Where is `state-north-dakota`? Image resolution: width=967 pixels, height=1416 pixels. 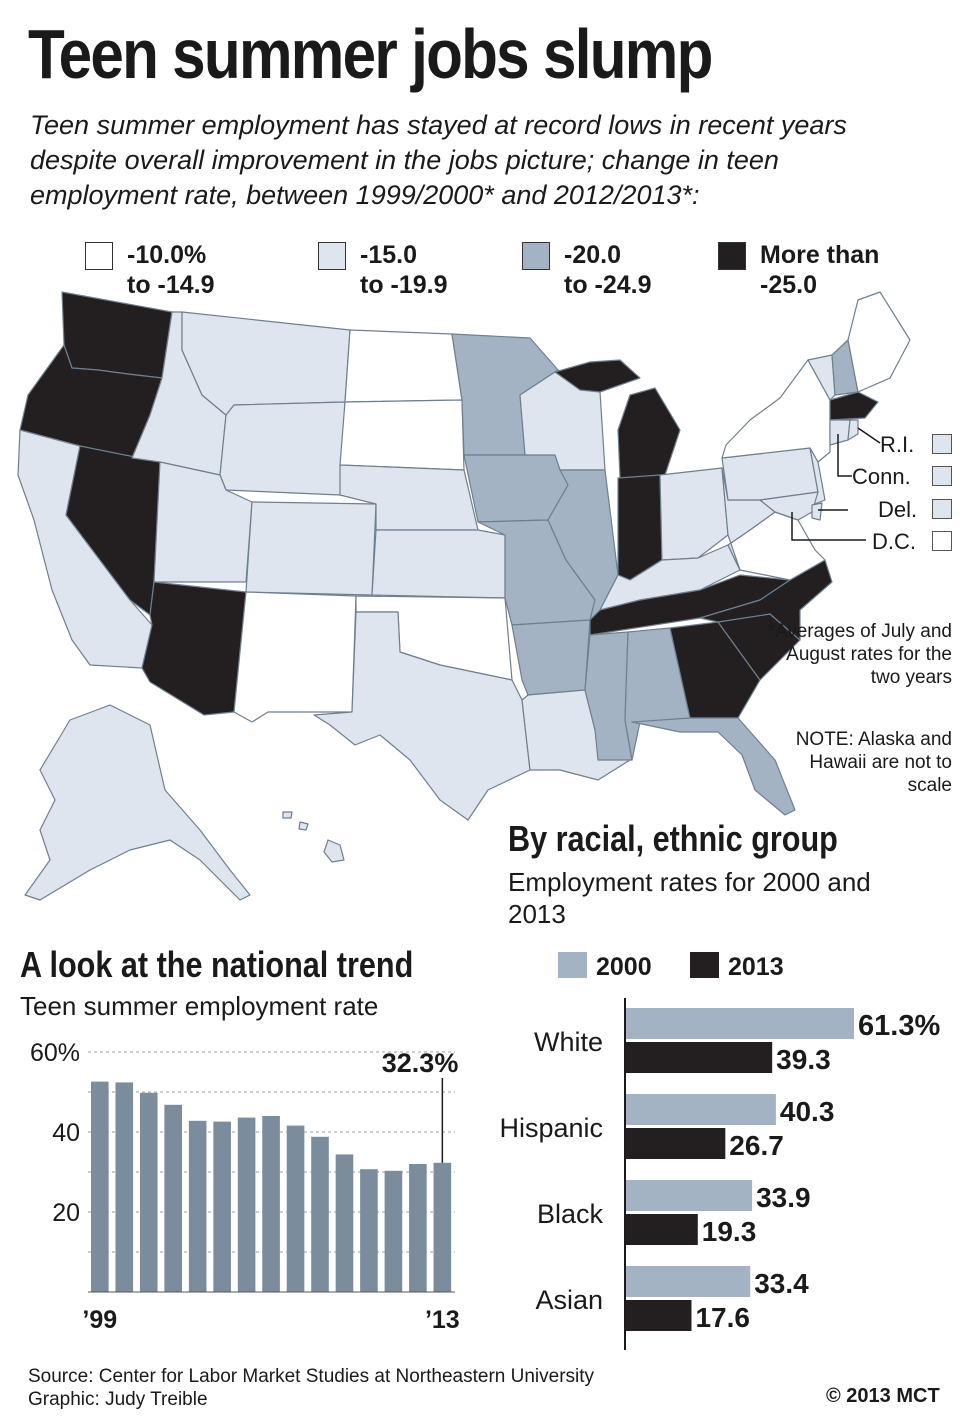
state-north-dakota is located at coordinates (403, 366).